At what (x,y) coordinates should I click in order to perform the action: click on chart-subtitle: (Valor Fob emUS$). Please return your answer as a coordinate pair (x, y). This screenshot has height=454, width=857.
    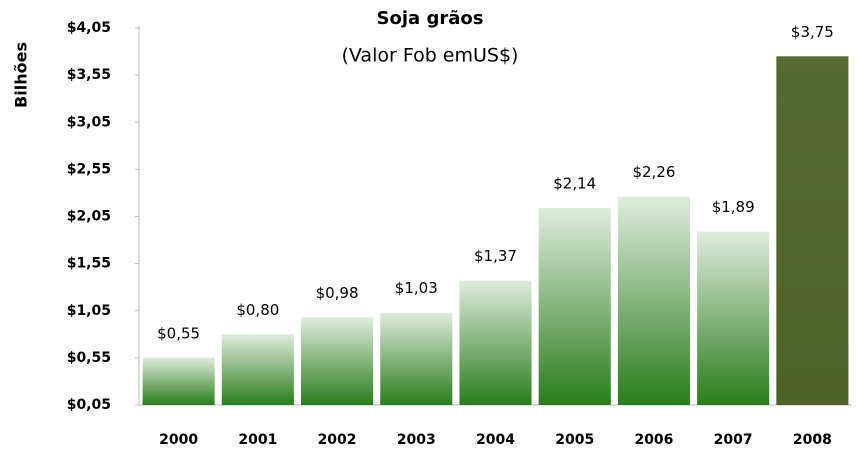
    Looking at the image, I should click on (430, 56).